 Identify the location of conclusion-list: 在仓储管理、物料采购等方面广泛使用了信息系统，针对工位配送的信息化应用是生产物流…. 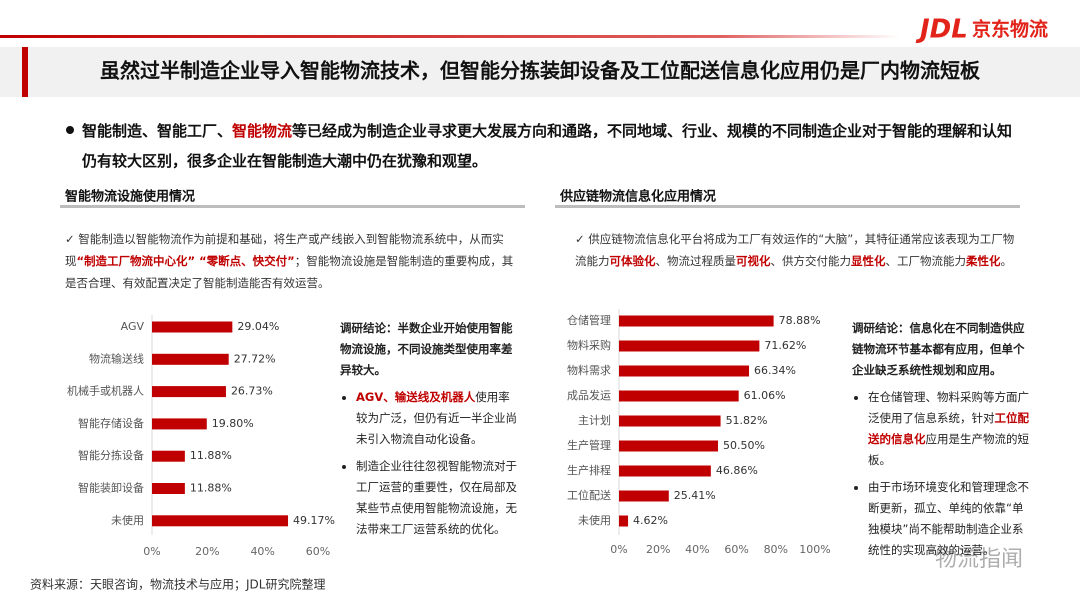
(942, 474).